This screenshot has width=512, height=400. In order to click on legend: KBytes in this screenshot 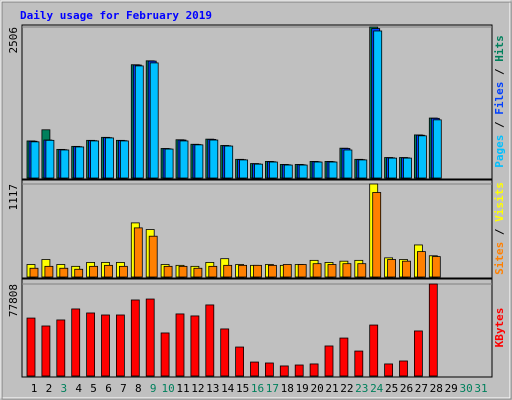, I will do `click(499, 328)`.